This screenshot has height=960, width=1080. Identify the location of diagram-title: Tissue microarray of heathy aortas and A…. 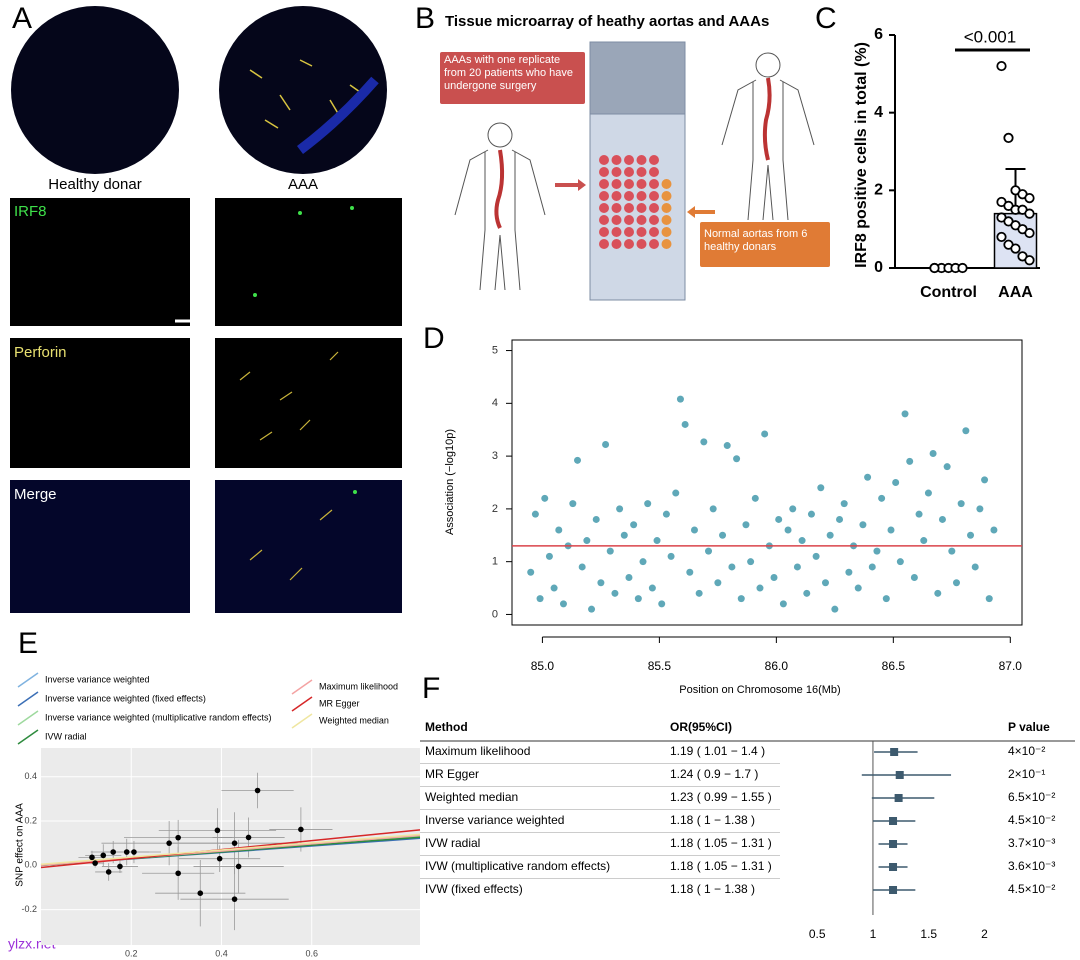
(607, 21).